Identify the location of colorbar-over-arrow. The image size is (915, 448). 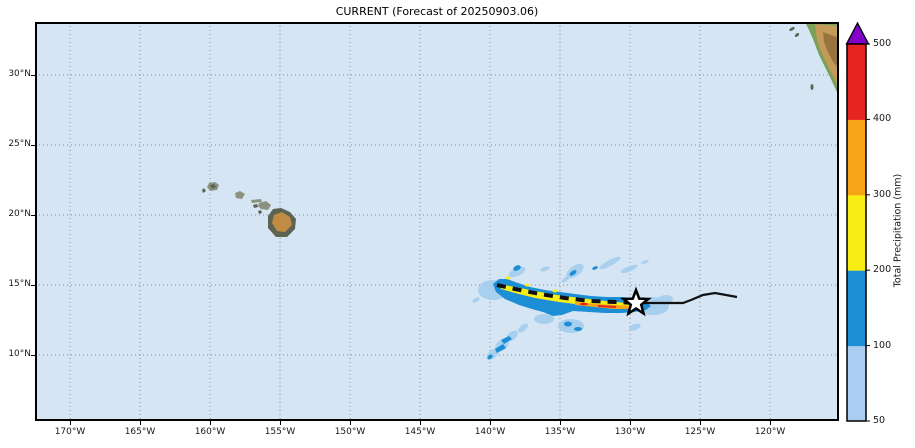
(857, 33).